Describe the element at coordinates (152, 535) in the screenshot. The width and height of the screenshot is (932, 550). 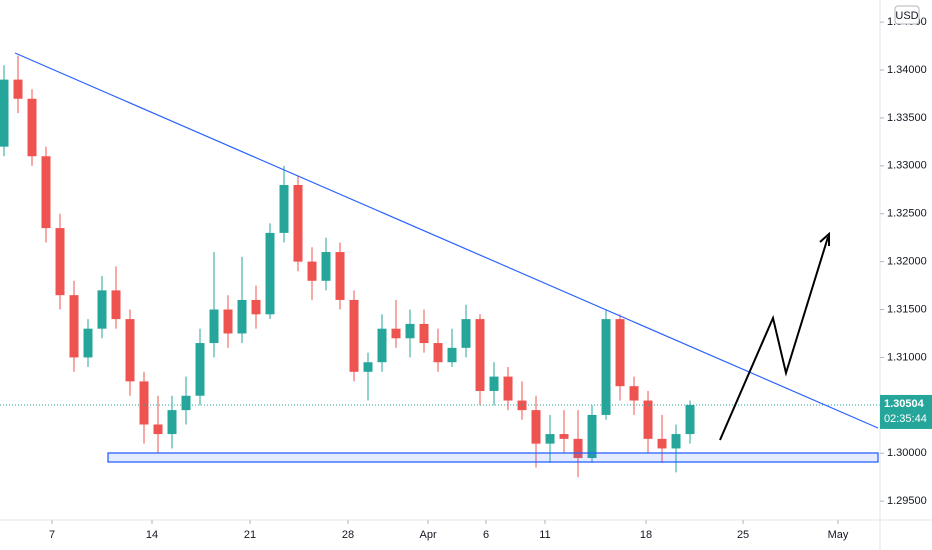
I see `x-tick-label: 14` at that location.